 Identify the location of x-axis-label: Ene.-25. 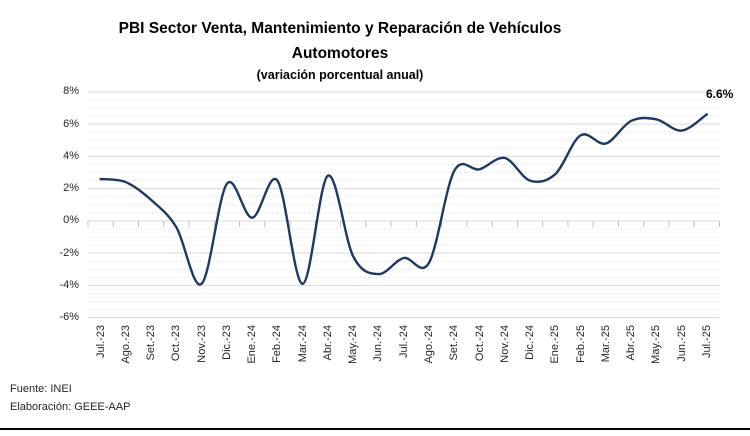
(555, 344).